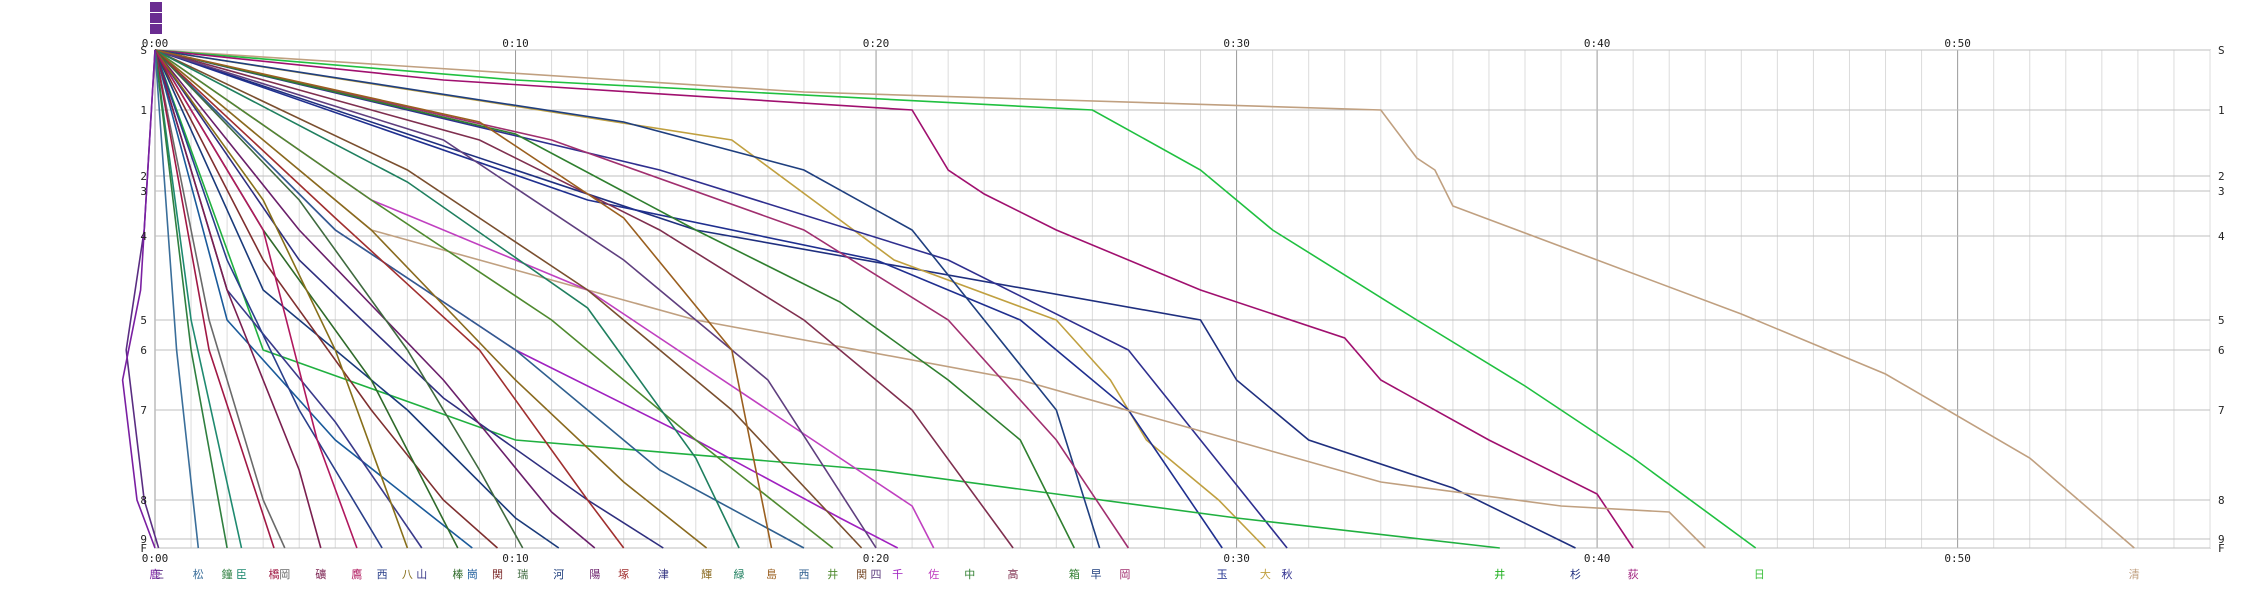  I want to click on runner-name-label: 秋, so click(1287, 574).